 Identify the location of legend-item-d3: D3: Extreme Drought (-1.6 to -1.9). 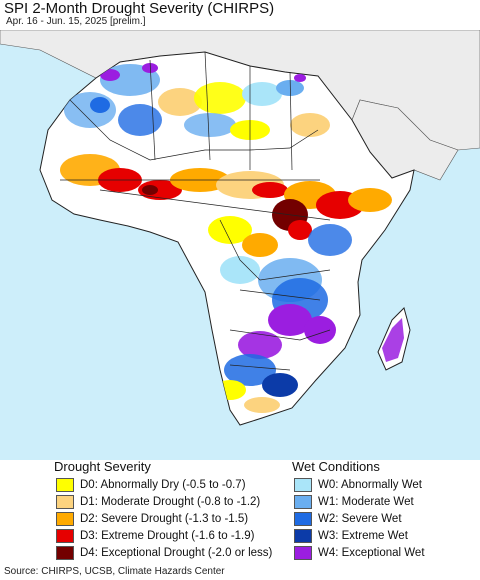
(164, 535).